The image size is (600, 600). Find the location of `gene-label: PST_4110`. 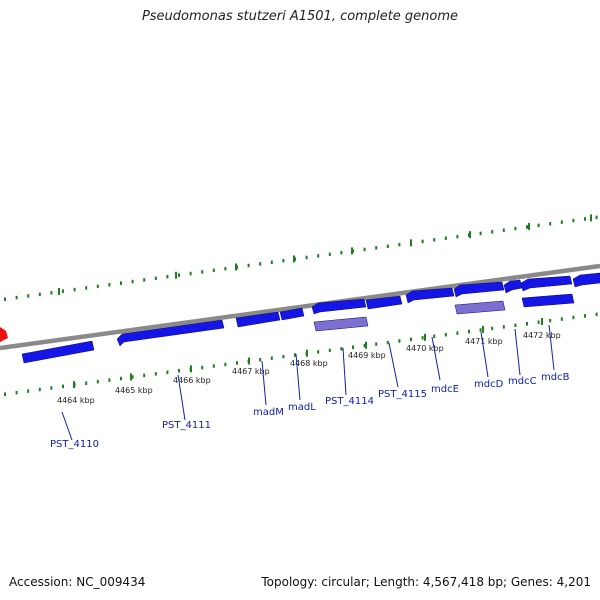

gene-label: PST_4110 is located at coordinates (74, 444).